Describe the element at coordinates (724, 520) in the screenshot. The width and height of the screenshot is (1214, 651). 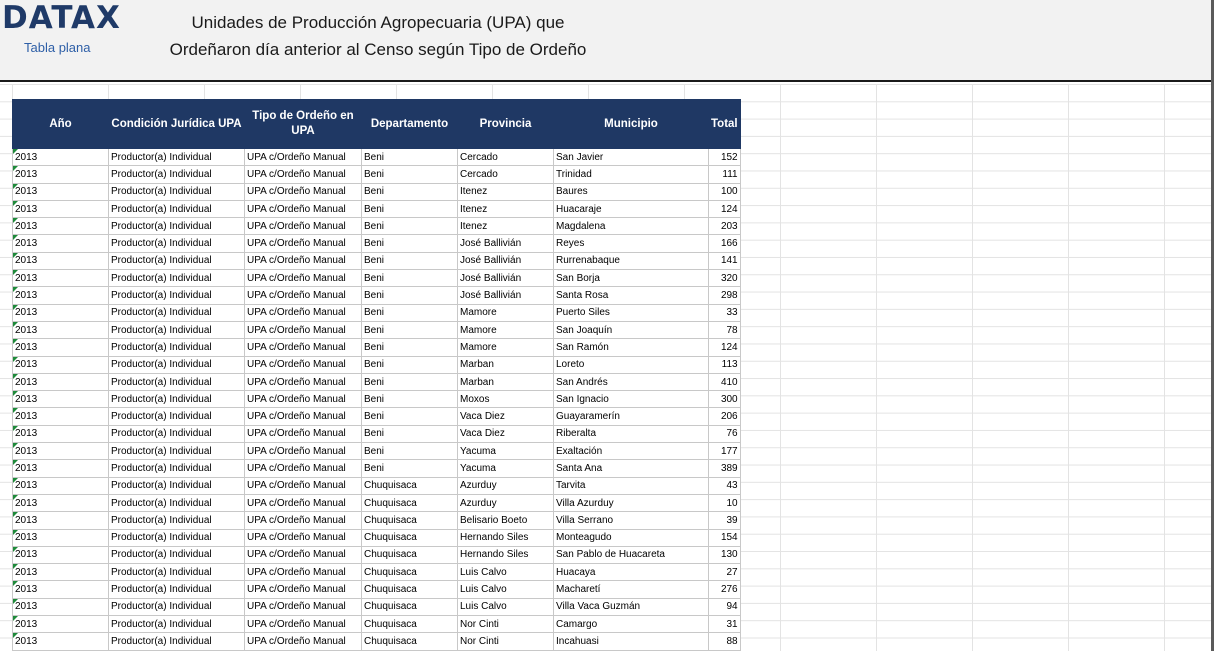
I see `cell-total: 39` at that location.